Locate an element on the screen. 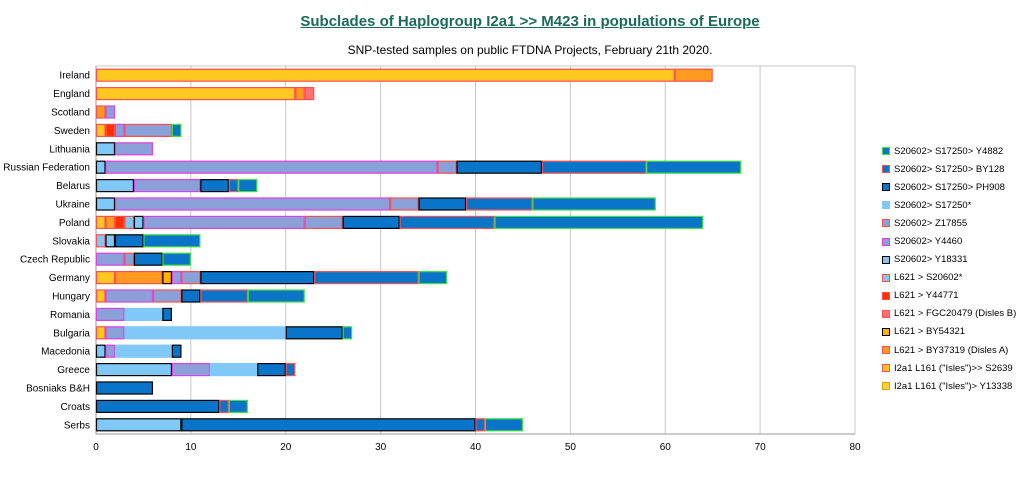  category-label: Greece is located at coordinates (73, 370).